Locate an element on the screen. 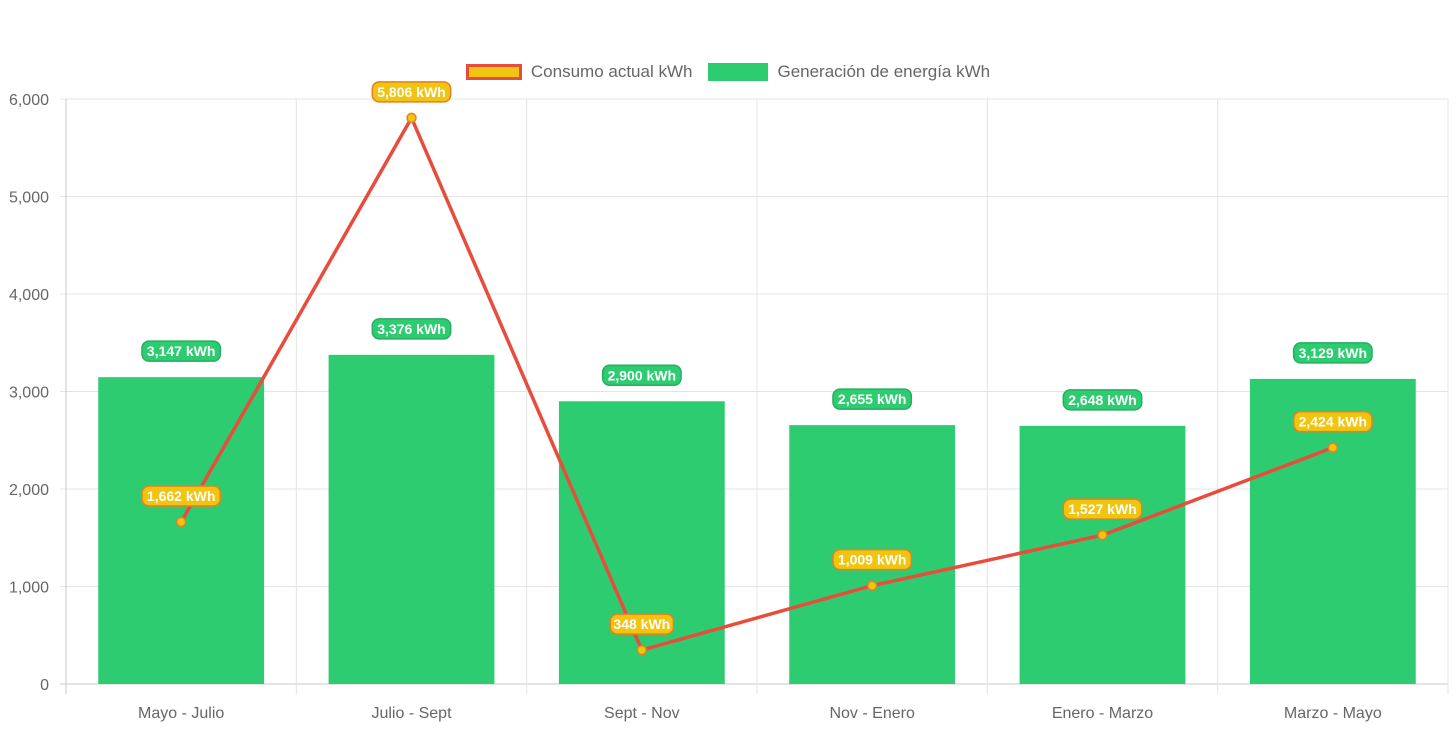 The height and width of the screenshot is (732, 1456). data-label-consumo: 1,527 kWh is located at coordinates (1102, 509).